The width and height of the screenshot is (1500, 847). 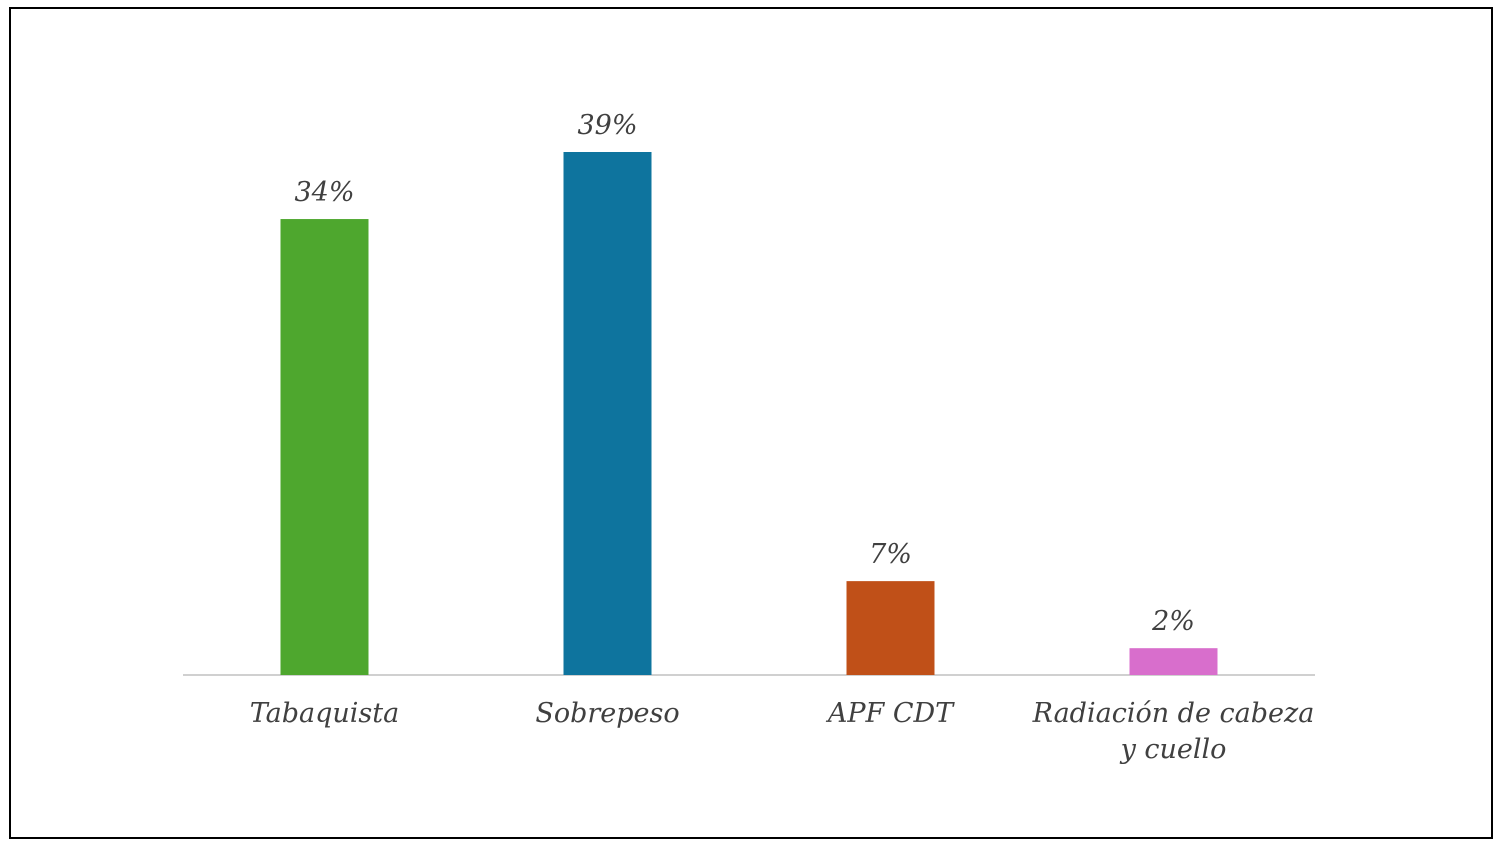 What do you see at coordinates (324, 192) in the screenshot?
I see `data-label: 34%` at bounding box center [324, 192].